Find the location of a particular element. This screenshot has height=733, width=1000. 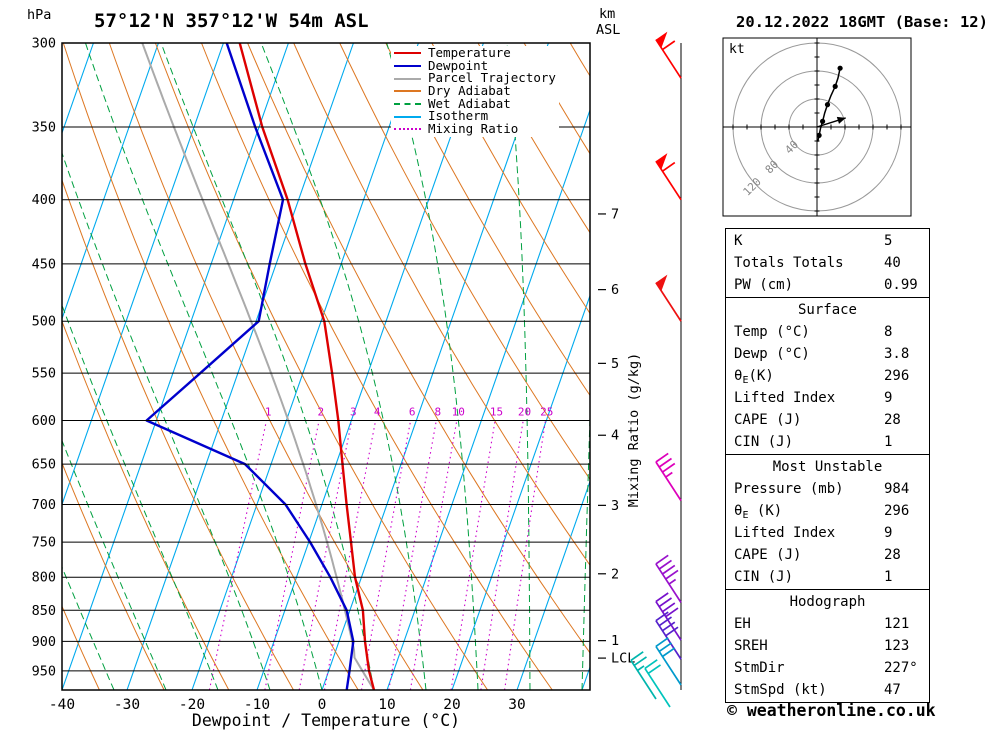

legend-item-label: Parcel Trajectory is located at coordinates (492, 78).